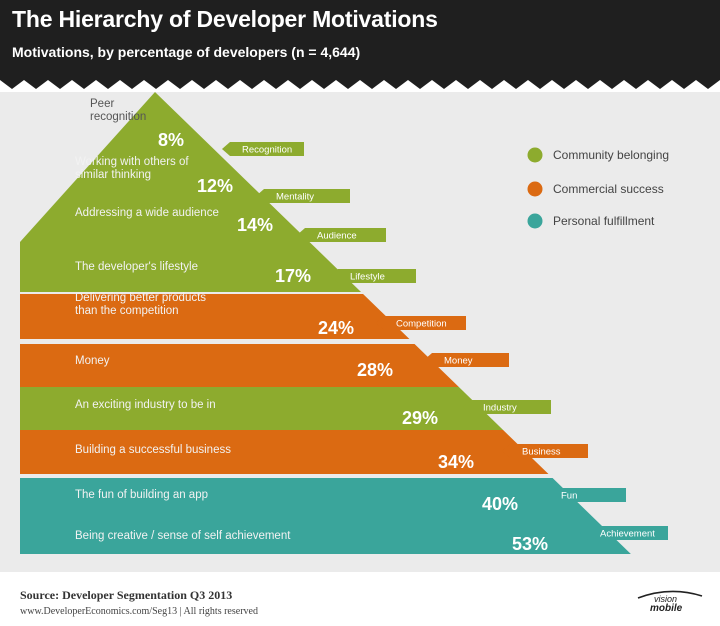  I want to click on tag-label: Achievement, so click(627, 534).